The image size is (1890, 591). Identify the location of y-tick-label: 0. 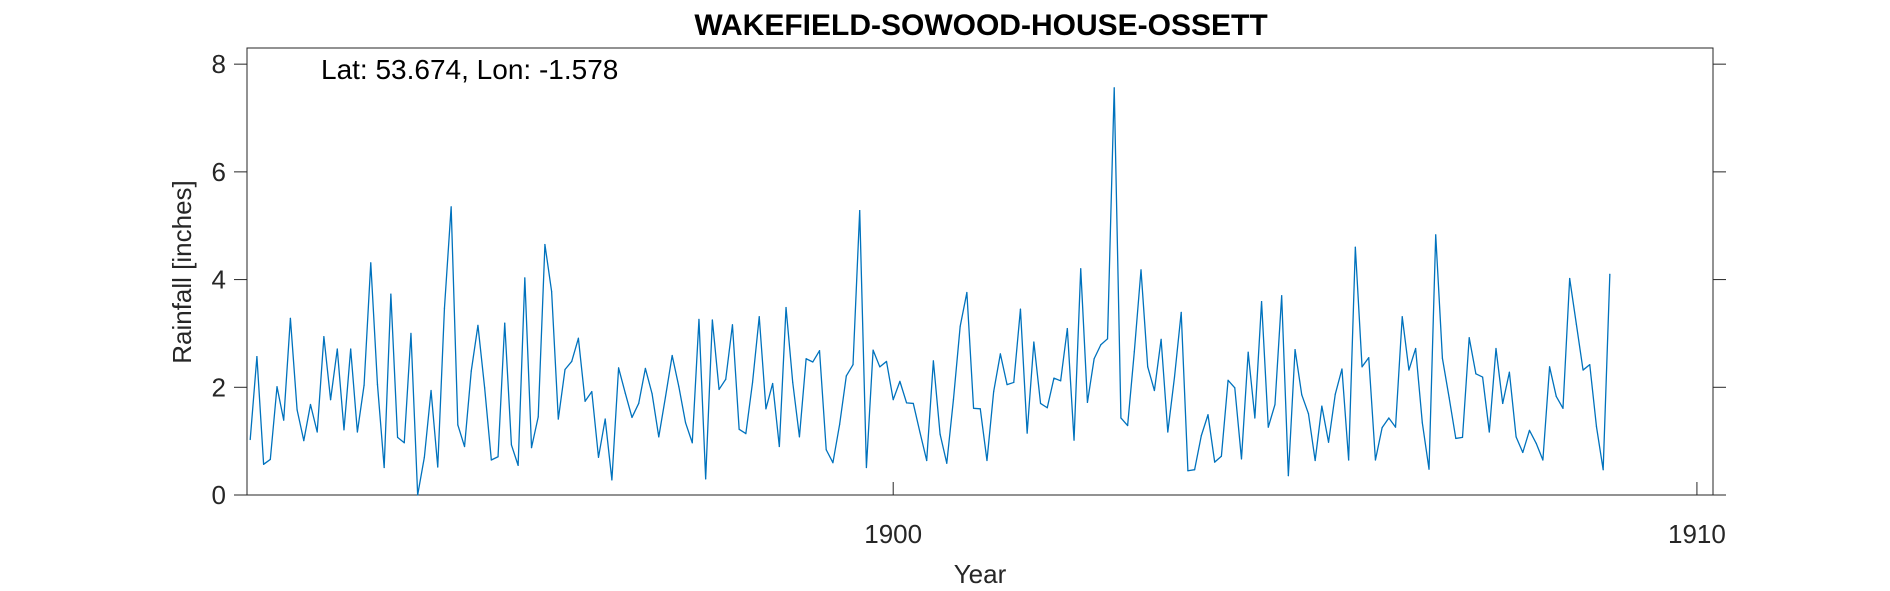
(219, 495).